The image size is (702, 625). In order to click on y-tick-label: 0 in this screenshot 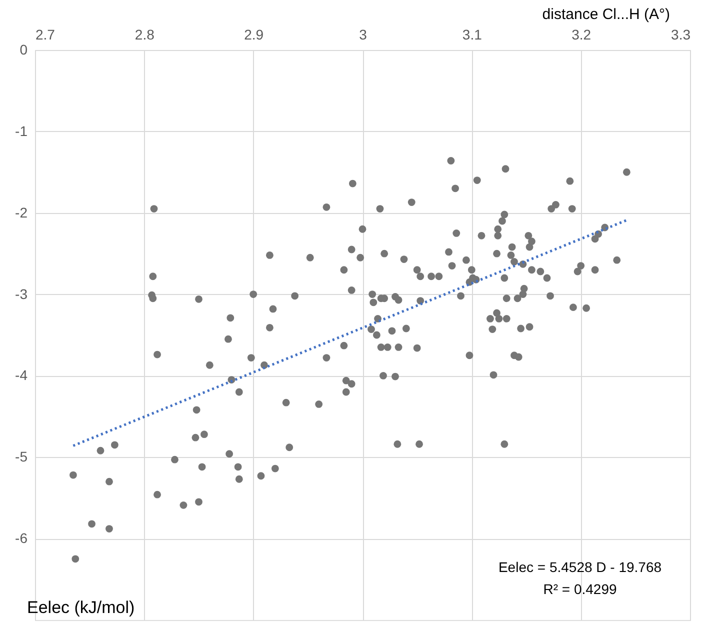, I will do `click(24, 50)`.